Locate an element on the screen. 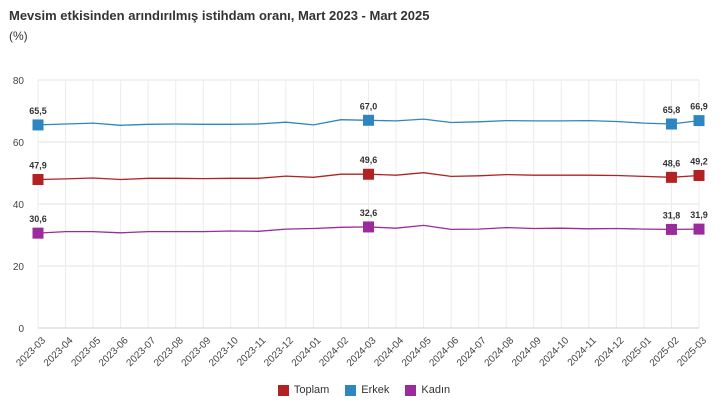  data-label: 31,8 is located at coordinates (672, 215).